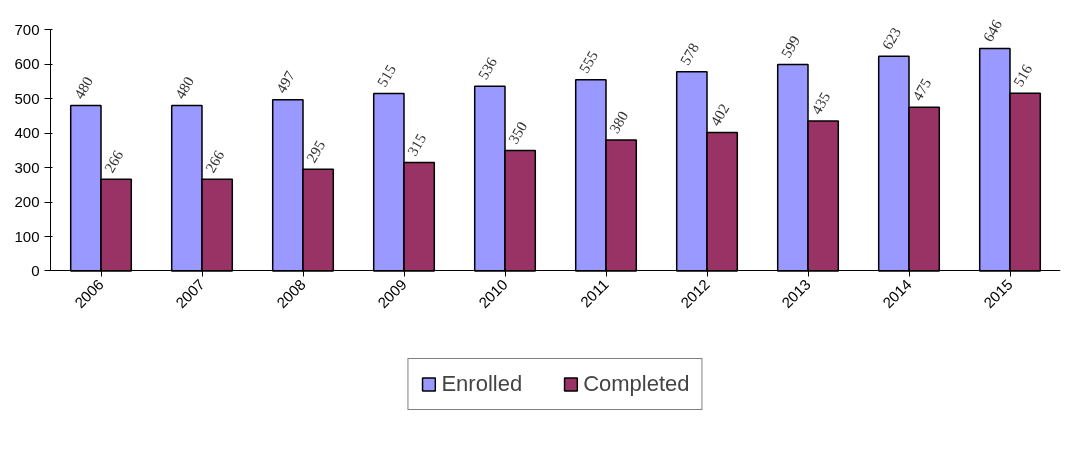  What do you see at coordinates (992, 30) in the screenshot?
I see `data-label: 646` at bounding box center [992, 30].